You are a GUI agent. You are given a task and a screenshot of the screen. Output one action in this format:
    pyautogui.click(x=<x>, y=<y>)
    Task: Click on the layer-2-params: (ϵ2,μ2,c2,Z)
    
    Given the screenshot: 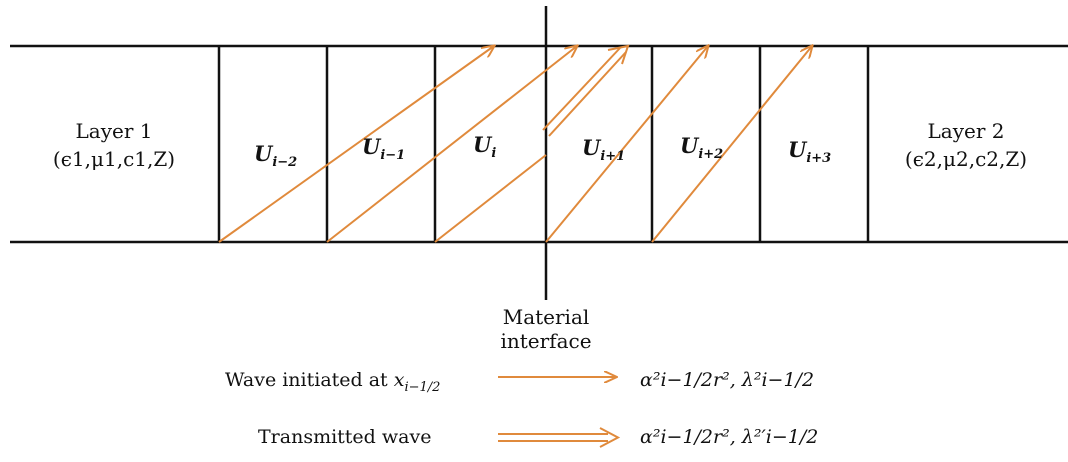 What is the action you would take?
    pyautogui.click(x=966, y=159)
    